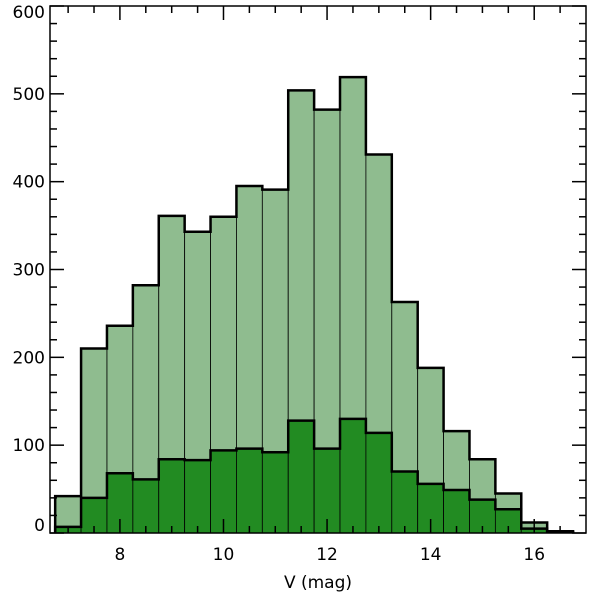  I want to click on y-tick-label: 600, so click(29, 13).